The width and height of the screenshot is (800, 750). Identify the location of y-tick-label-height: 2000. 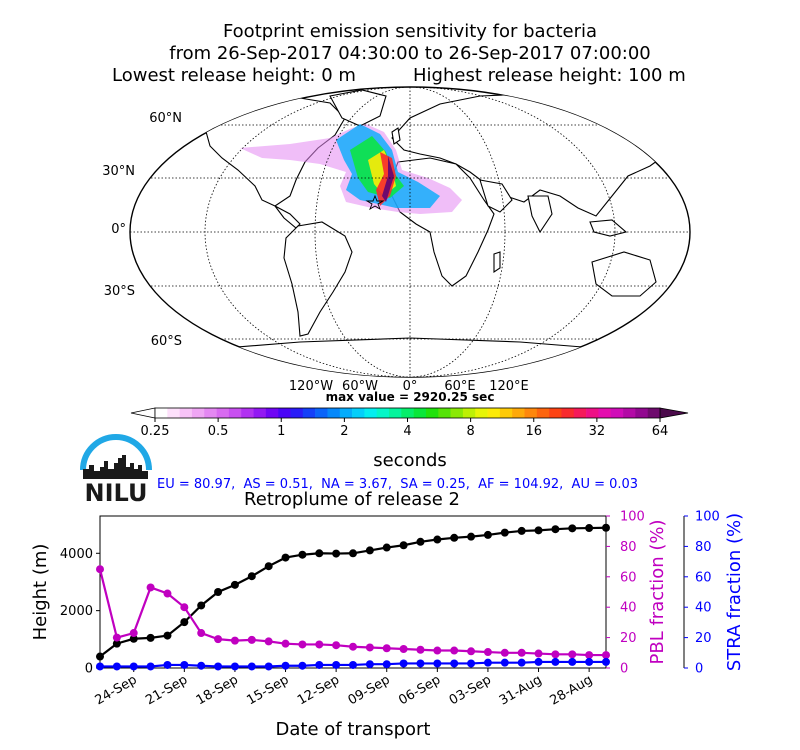
(76, 611).